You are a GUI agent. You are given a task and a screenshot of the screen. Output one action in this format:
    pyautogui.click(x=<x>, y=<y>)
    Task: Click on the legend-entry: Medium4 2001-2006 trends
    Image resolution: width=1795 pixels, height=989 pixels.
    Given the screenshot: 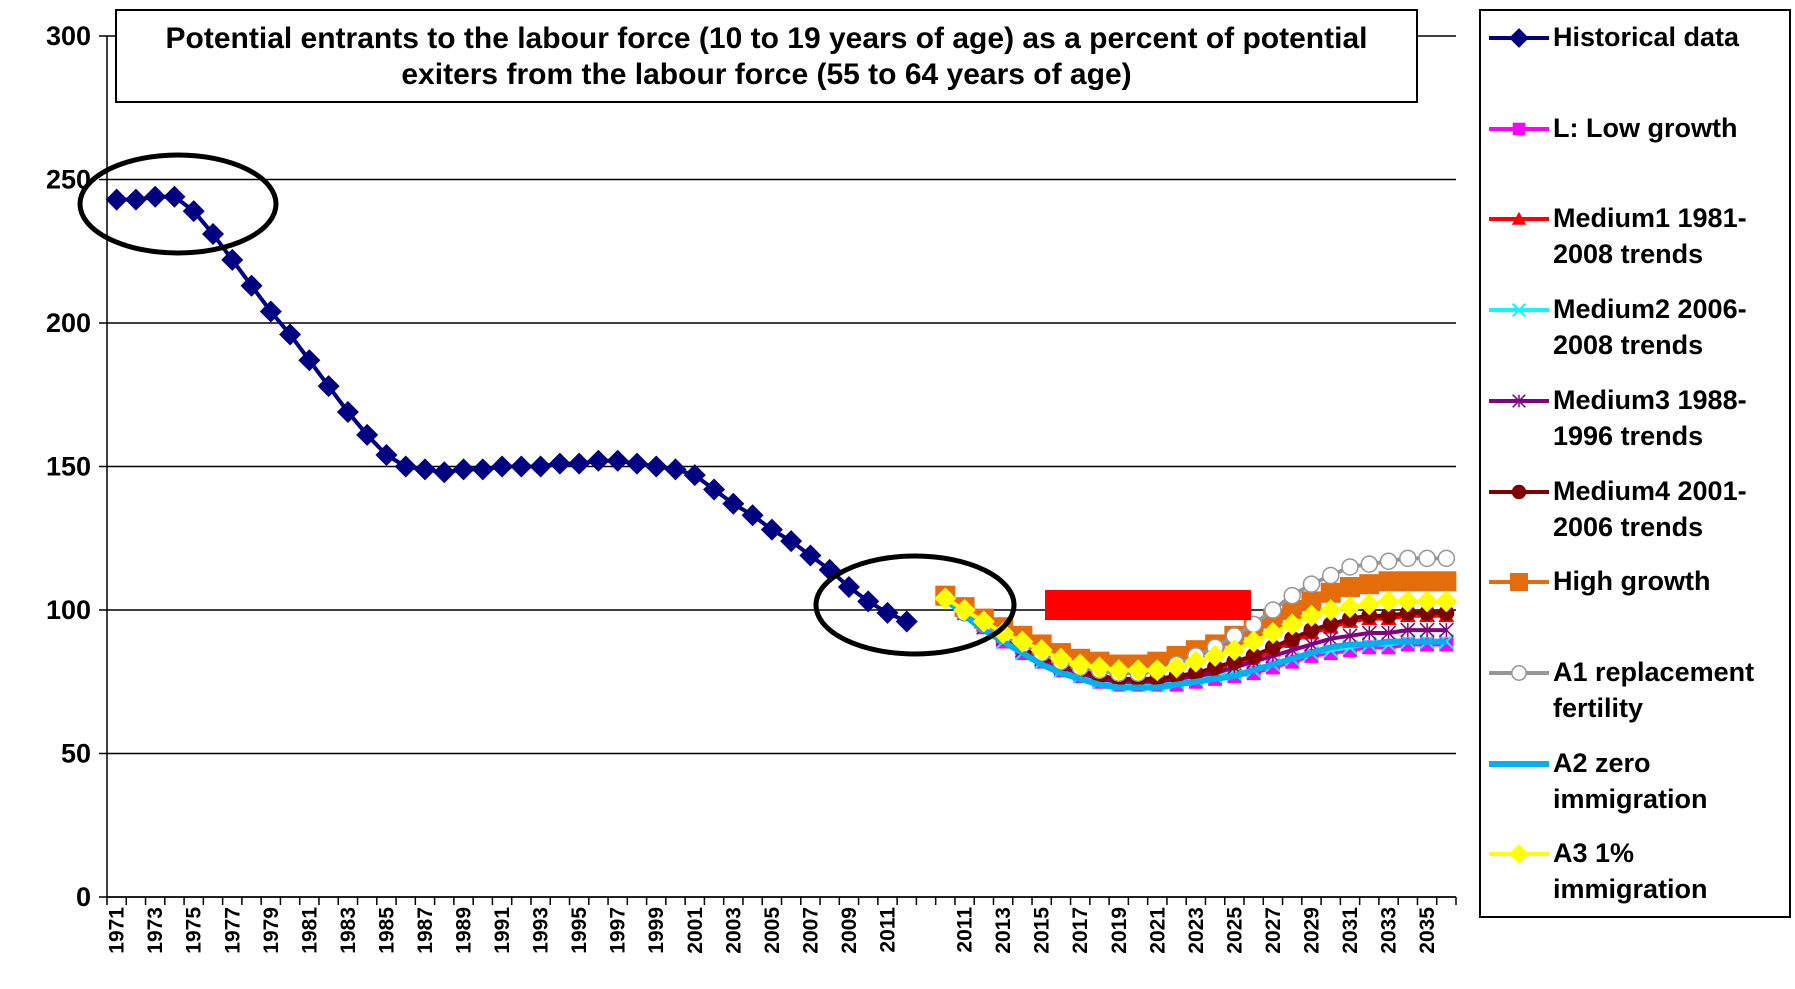 What is the action you would take?
    pyautogui.click(x=1637, y=513)
    